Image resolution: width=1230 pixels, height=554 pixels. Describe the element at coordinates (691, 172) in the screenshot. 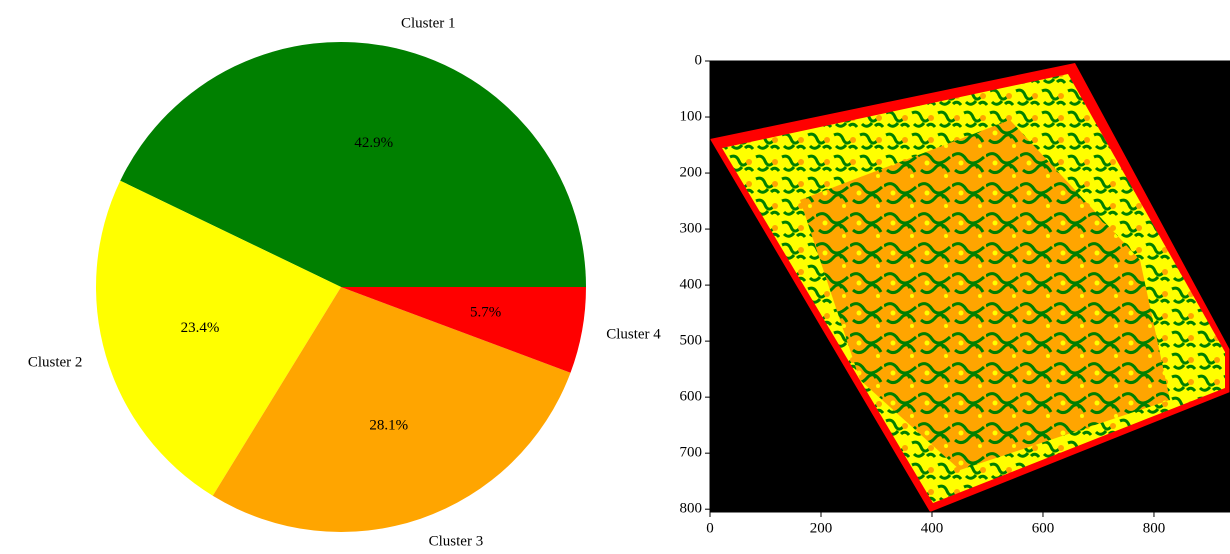

I see `y-tick-label: 200` at that location.